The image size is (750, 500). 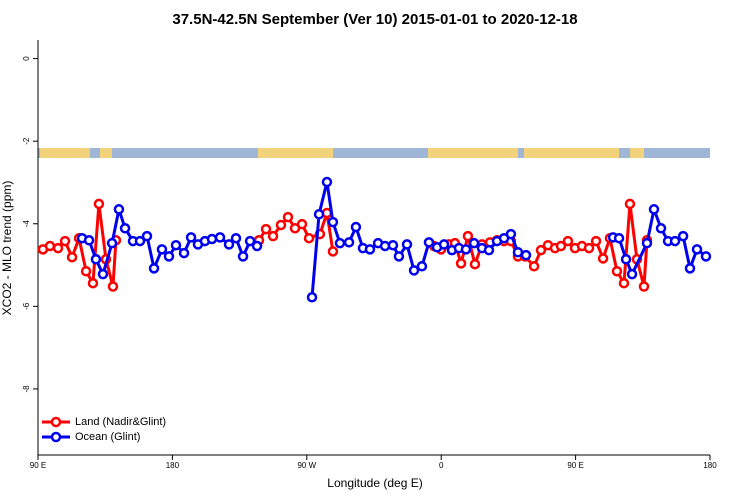 I want to click on y-tick-label: -8, so click(x=26, y=389).